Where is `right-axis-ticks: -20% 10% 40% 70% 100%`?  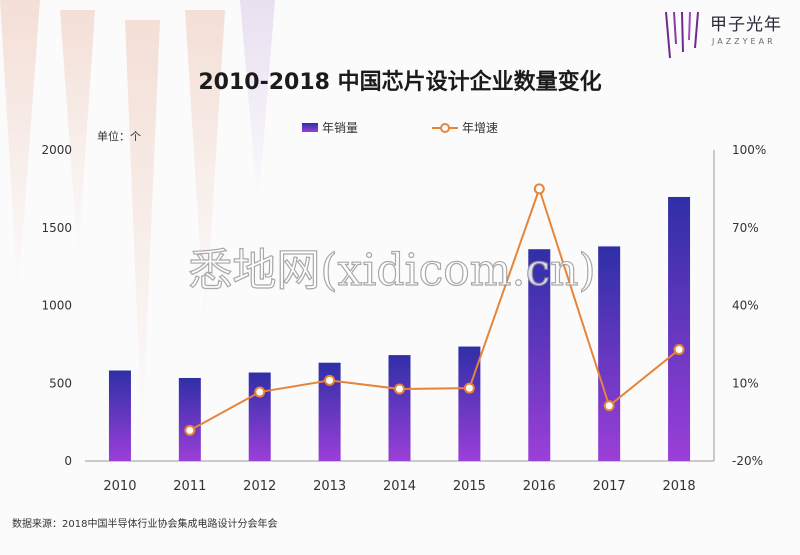 right-axis-ticks: -20% 10% 40% 70% 100% is located at coordinates (749, 305).